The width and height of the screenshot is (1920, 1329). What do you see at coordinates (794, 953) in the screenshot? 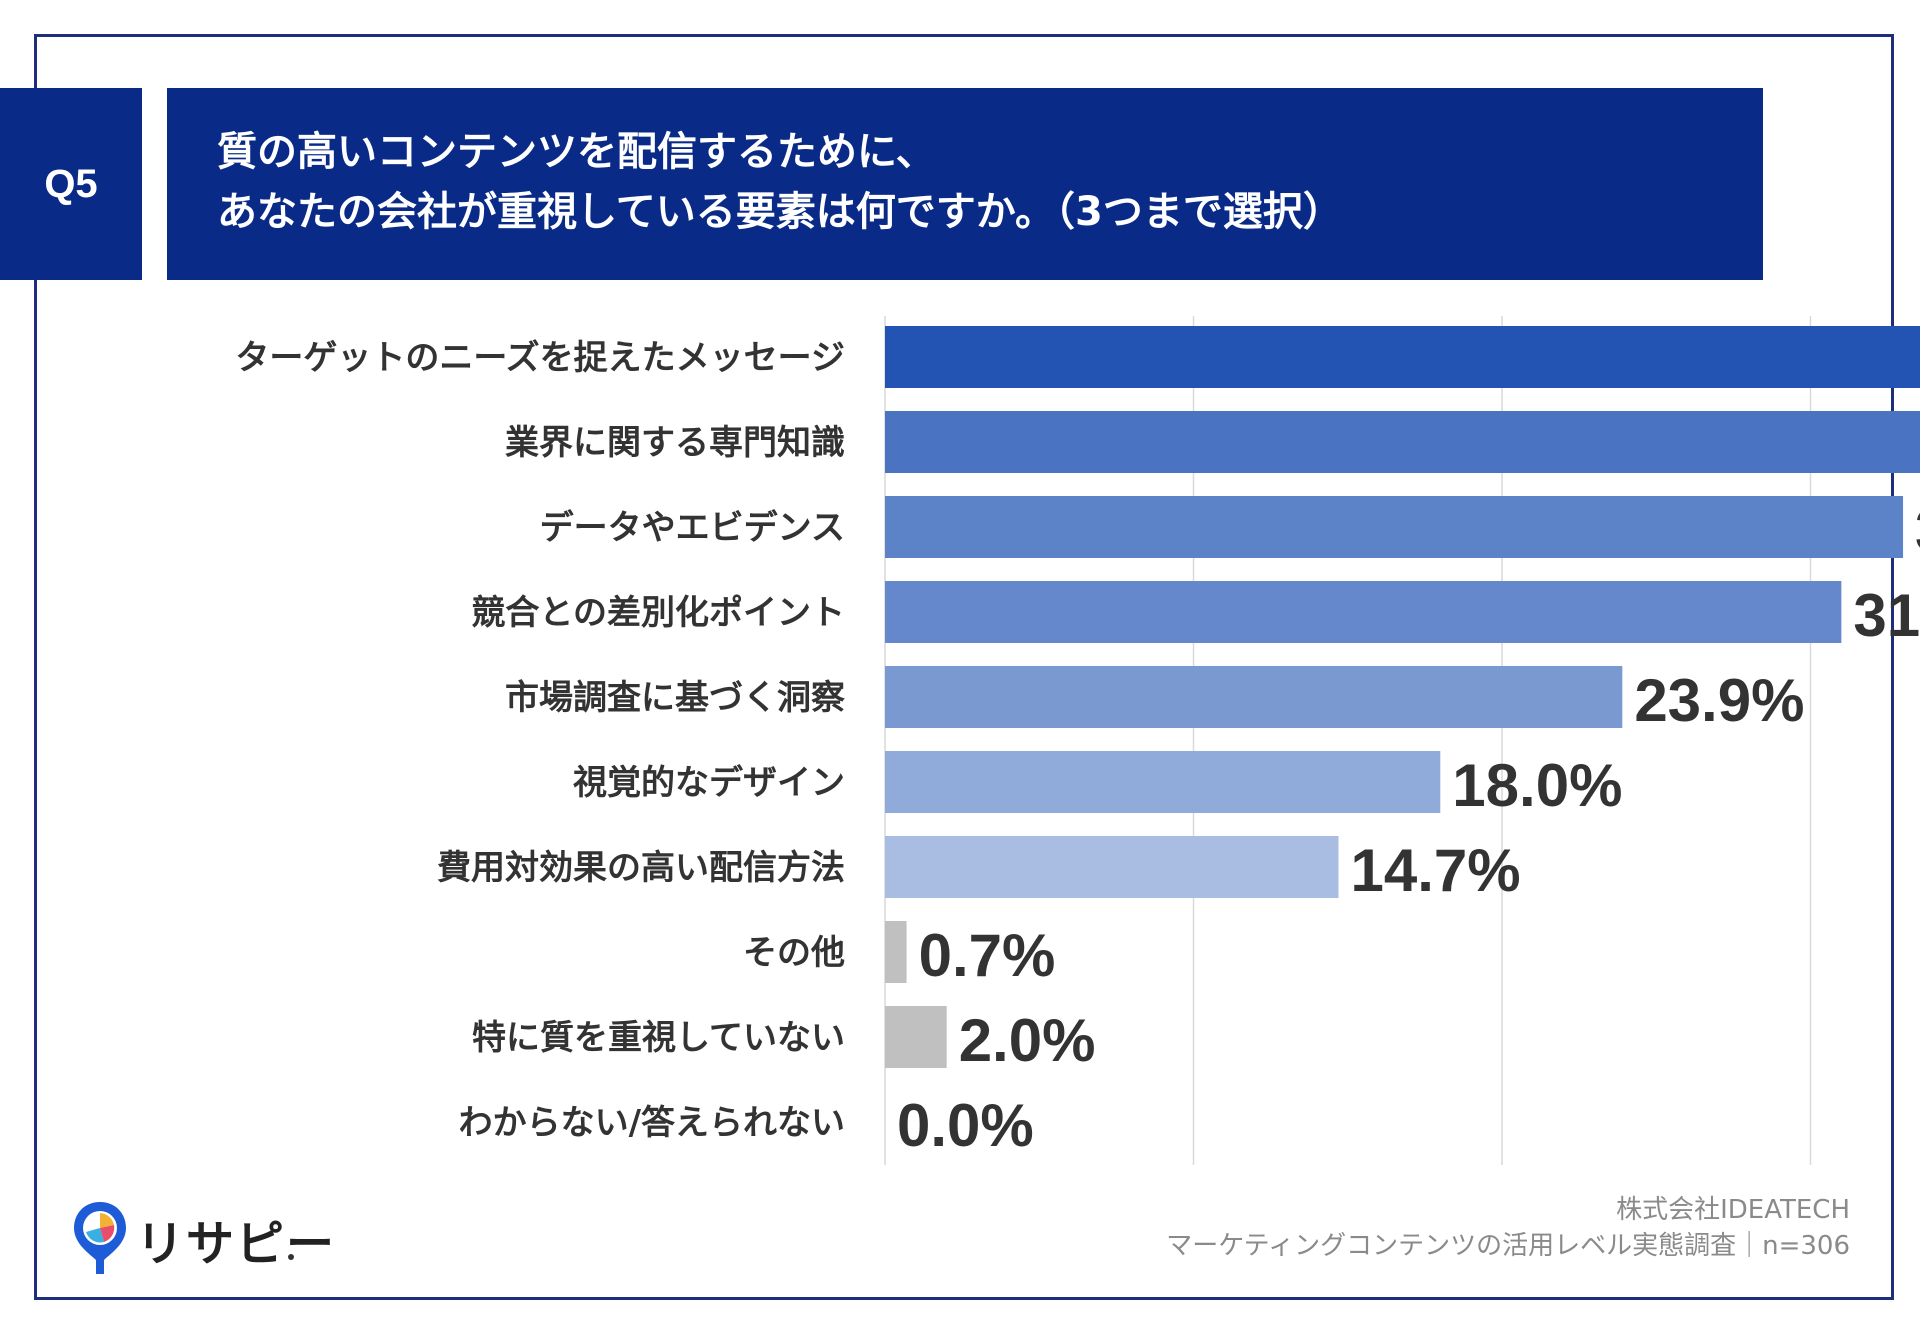
I see `category-label: その他` at bounding box center [794, 953].